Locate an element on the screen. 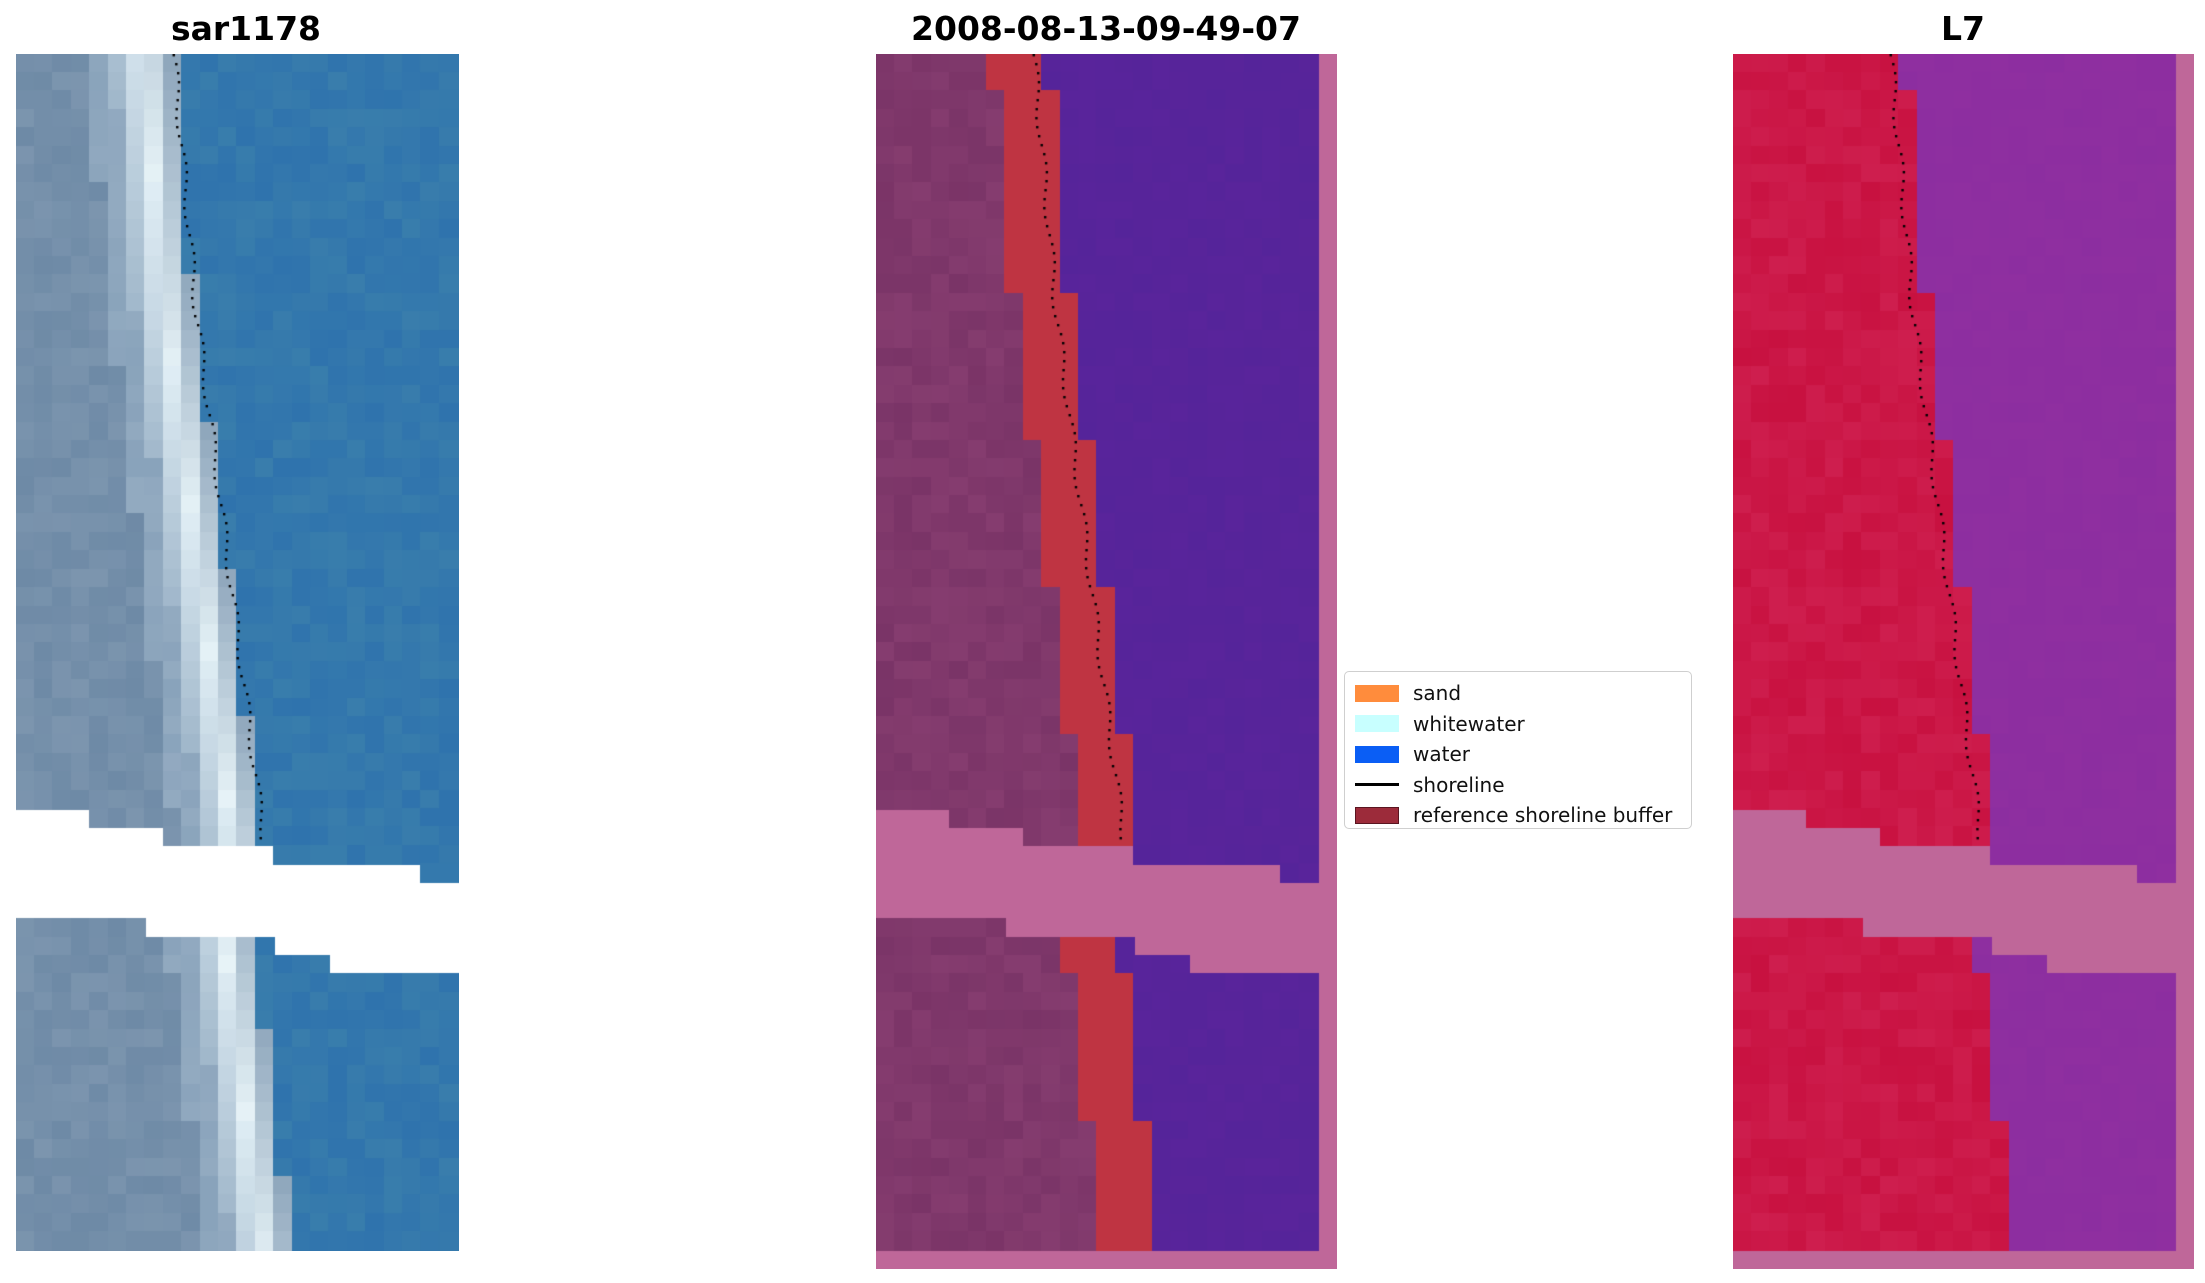 This screenshot has width=2205, height=1283. legend-label: water is located at coordinates (1441, 754).